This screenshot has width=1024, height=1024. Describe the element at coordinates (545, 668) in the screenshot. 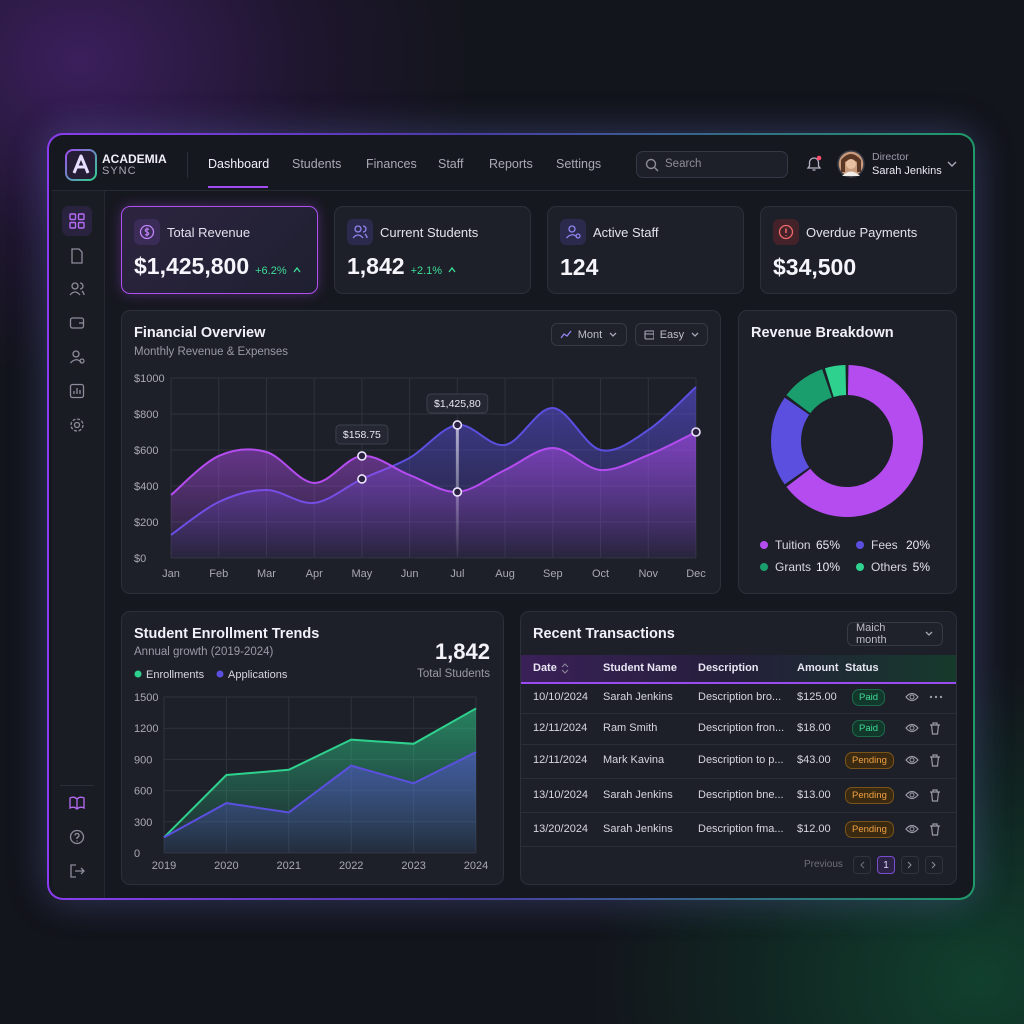

I see `column-header: Date` at that location.